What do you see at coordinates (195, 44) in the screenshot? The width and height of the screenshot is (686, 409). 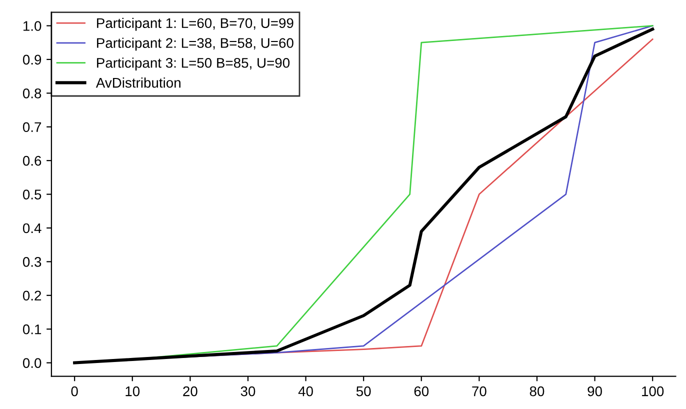 I see `legend-label: Participant 2: L=38, B=58, U=60` at bounding box center [195, 44].